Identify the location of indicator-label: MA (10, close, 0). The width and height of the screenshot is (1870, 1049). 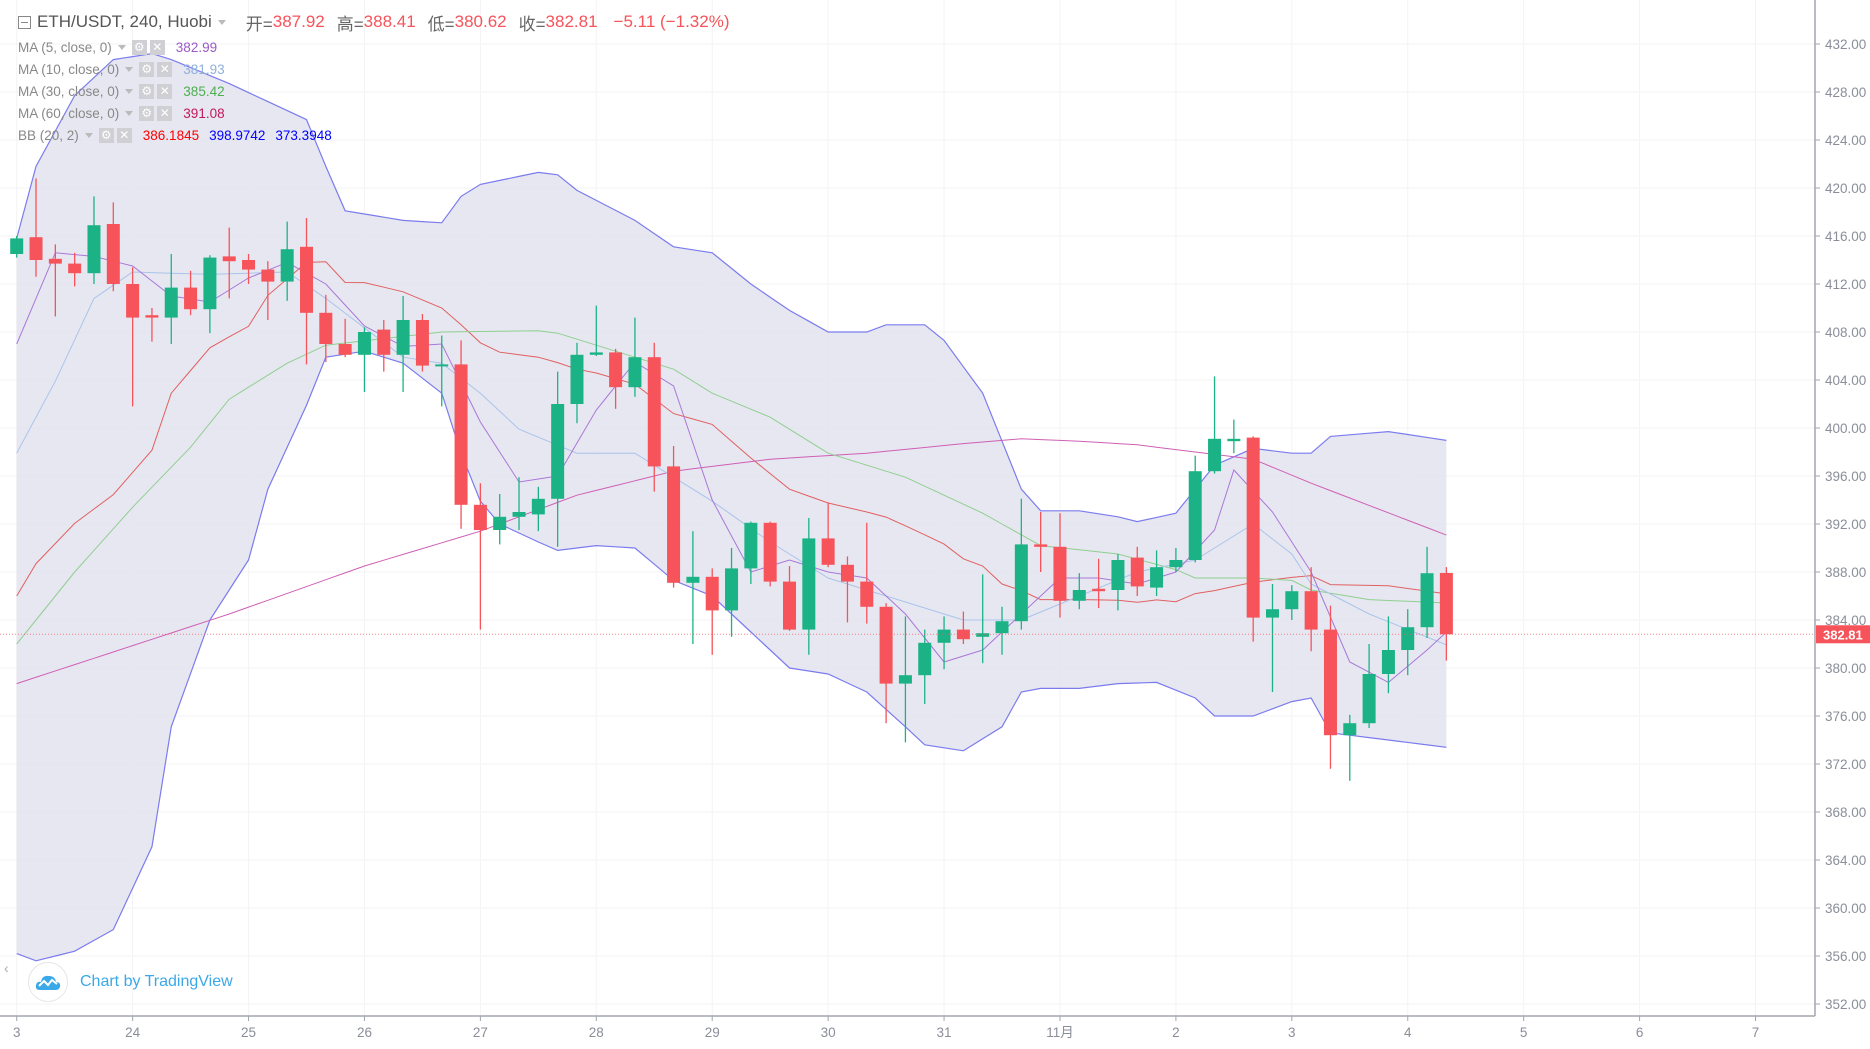
(69, 69).